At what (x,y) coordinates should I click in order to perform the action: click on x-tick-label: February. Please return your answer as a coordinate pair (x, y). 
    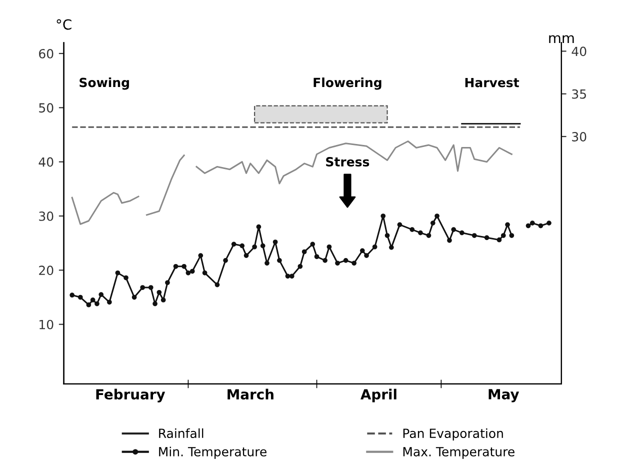
    Looking at the image, I should click on (131, 395).